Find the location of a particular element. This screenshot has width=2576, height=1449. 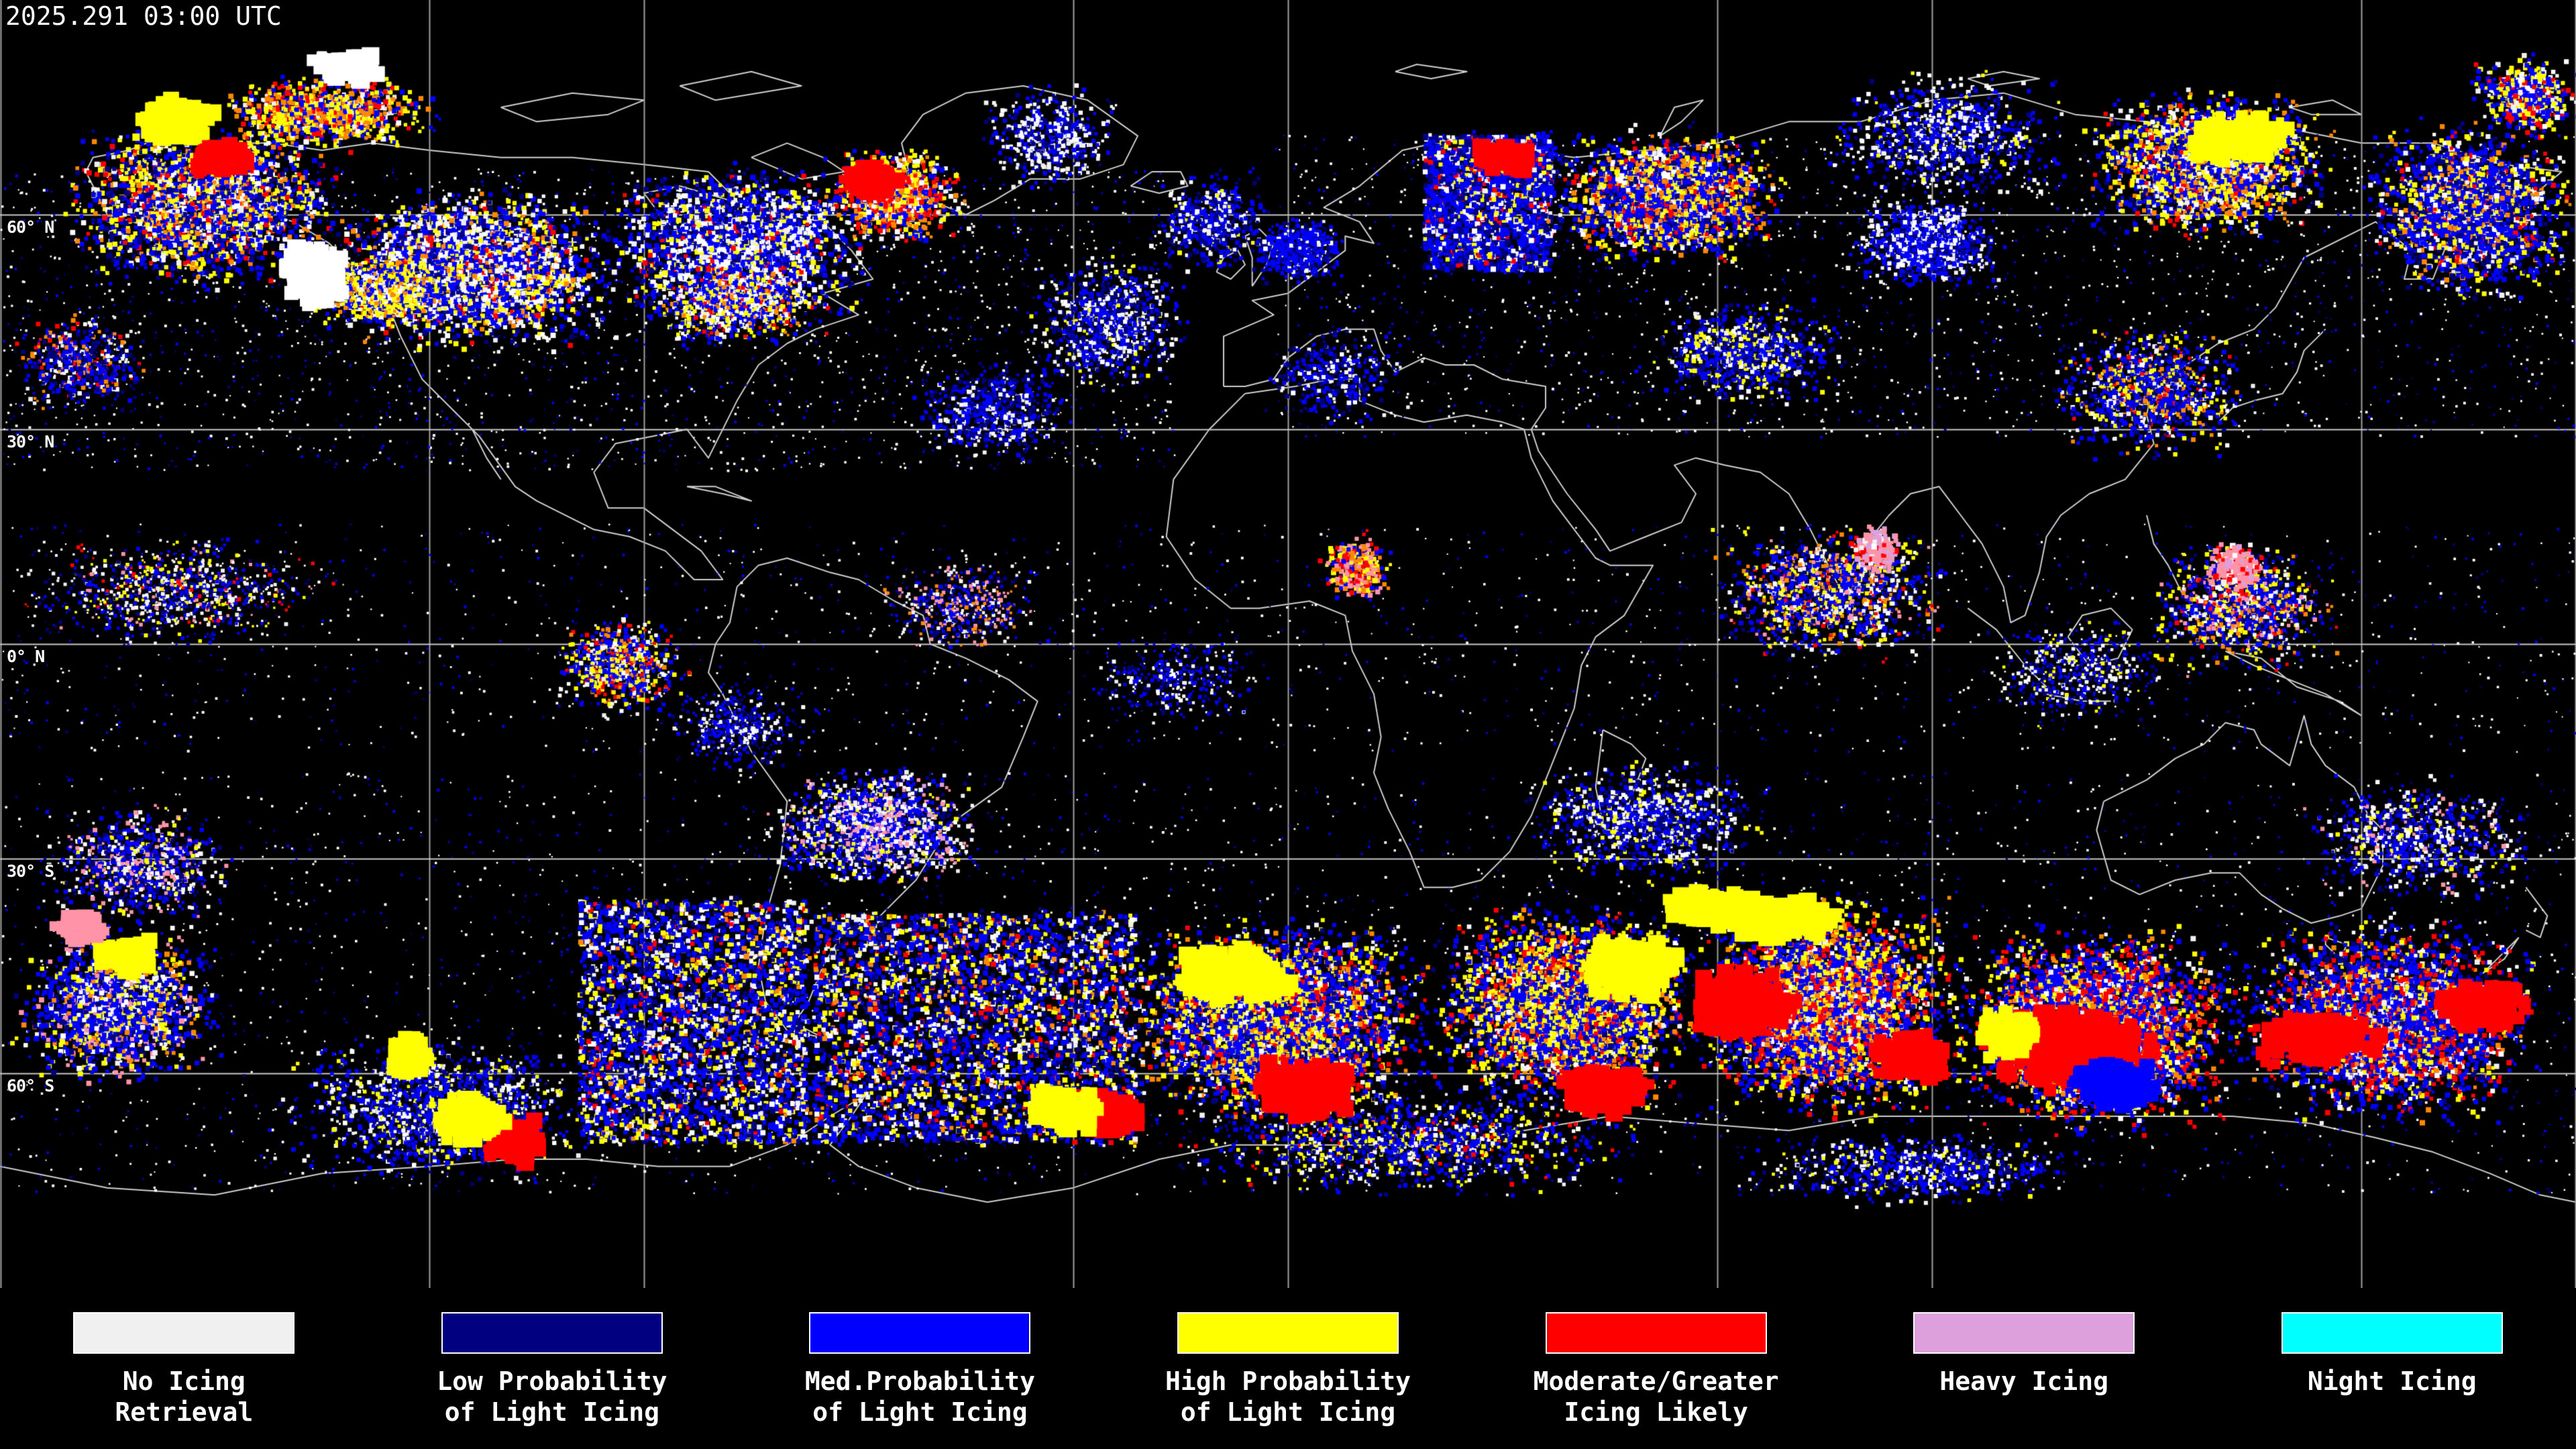

legend-label: No Icing Retrieval is located at coordinates (184, 1397).